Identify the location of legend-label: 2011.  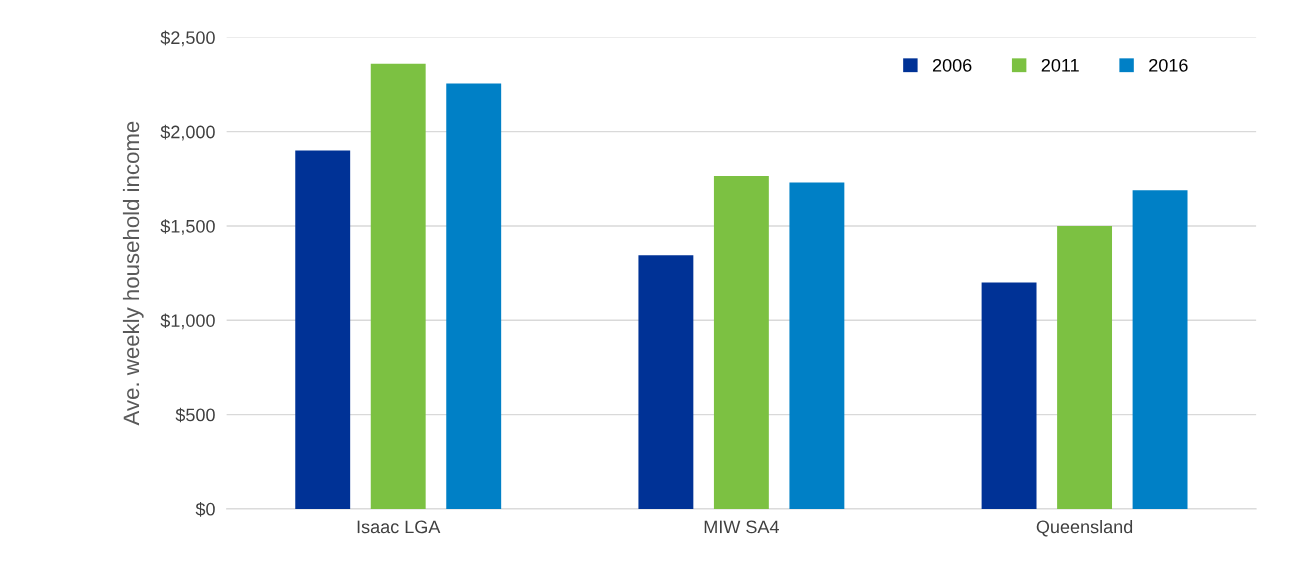
(1060, 65).